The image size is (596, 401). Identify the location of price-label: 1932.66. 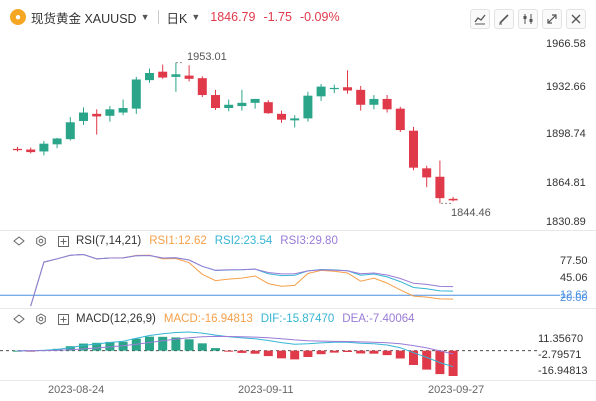
(566, 87).